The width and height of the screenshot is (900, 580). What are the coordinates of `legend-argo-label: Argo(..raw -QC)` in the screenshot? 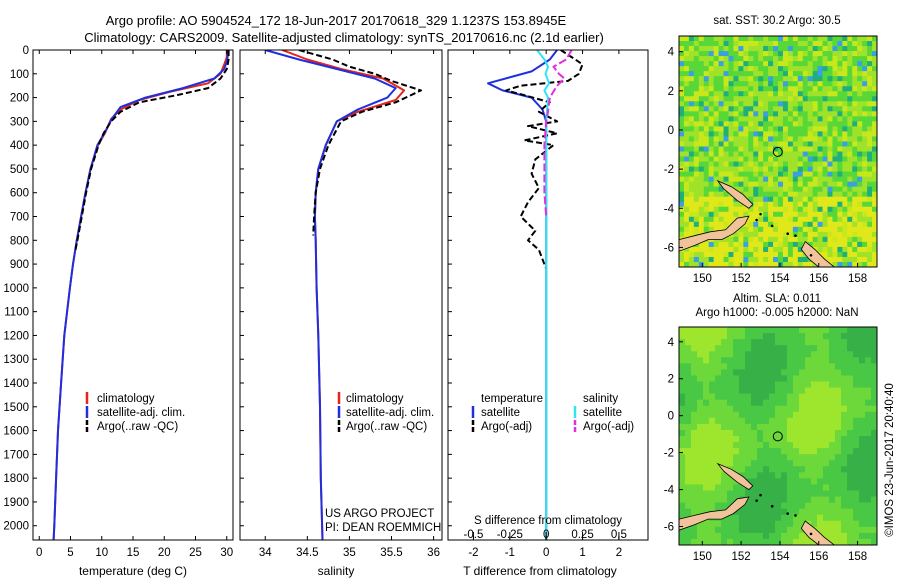 It's located at (137, 427).